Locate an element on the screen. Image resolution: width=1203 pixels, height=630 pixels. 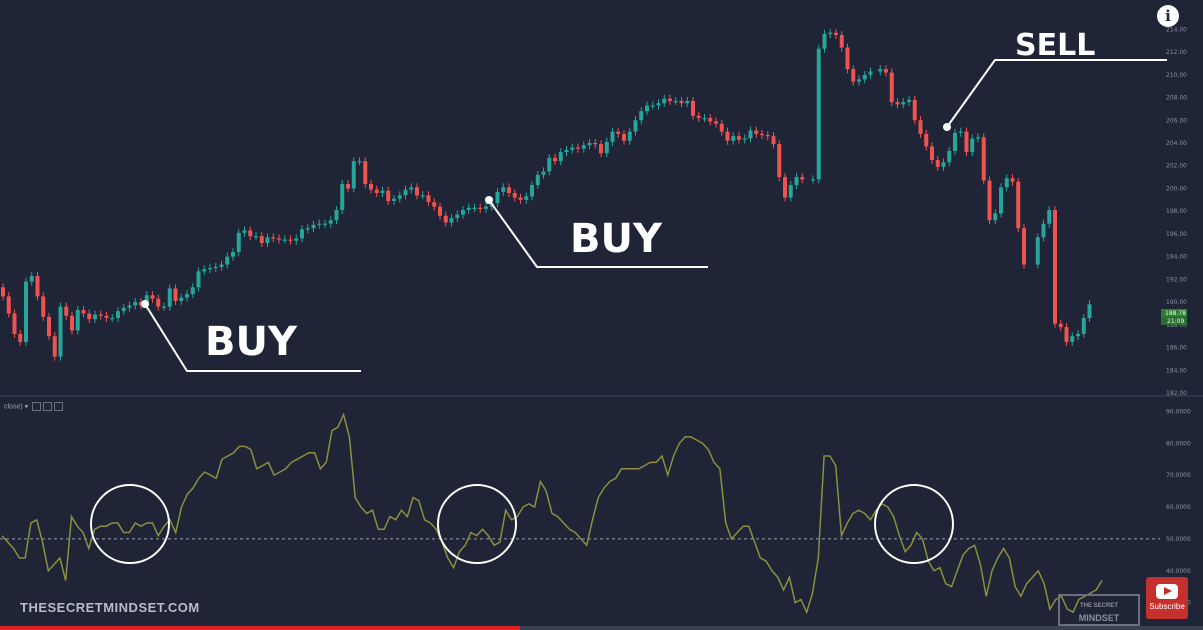
price-tick-label: 198.00 is located at coordinates (1176, 211).